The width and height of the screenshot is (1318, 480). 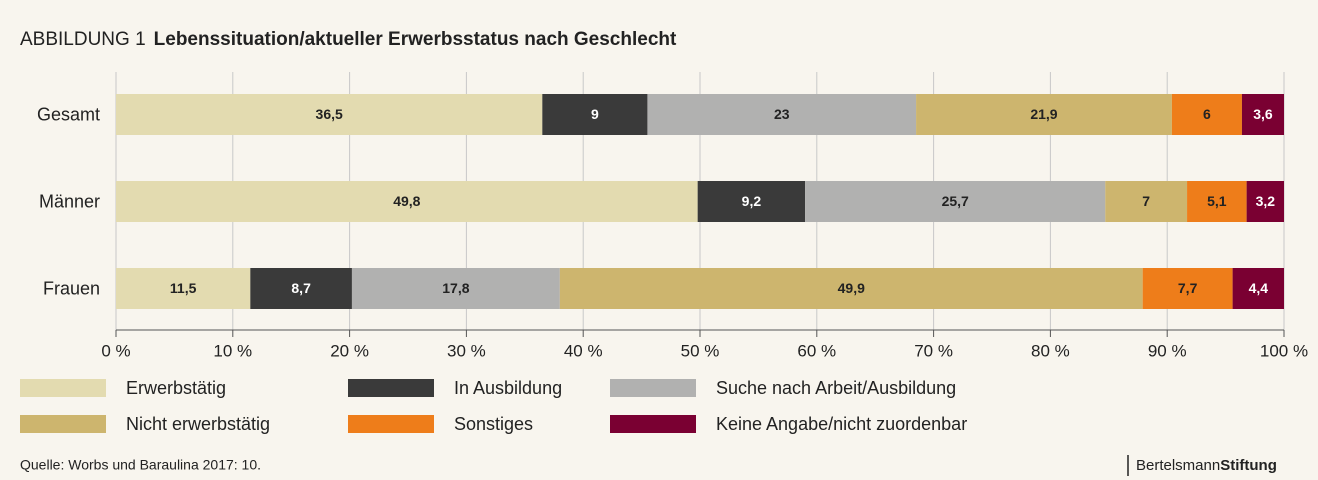 What do you see at coordinates (816, 350) in the screenshot?
I see `x-tick-label: 60 %` at bounding box center [816, 350].